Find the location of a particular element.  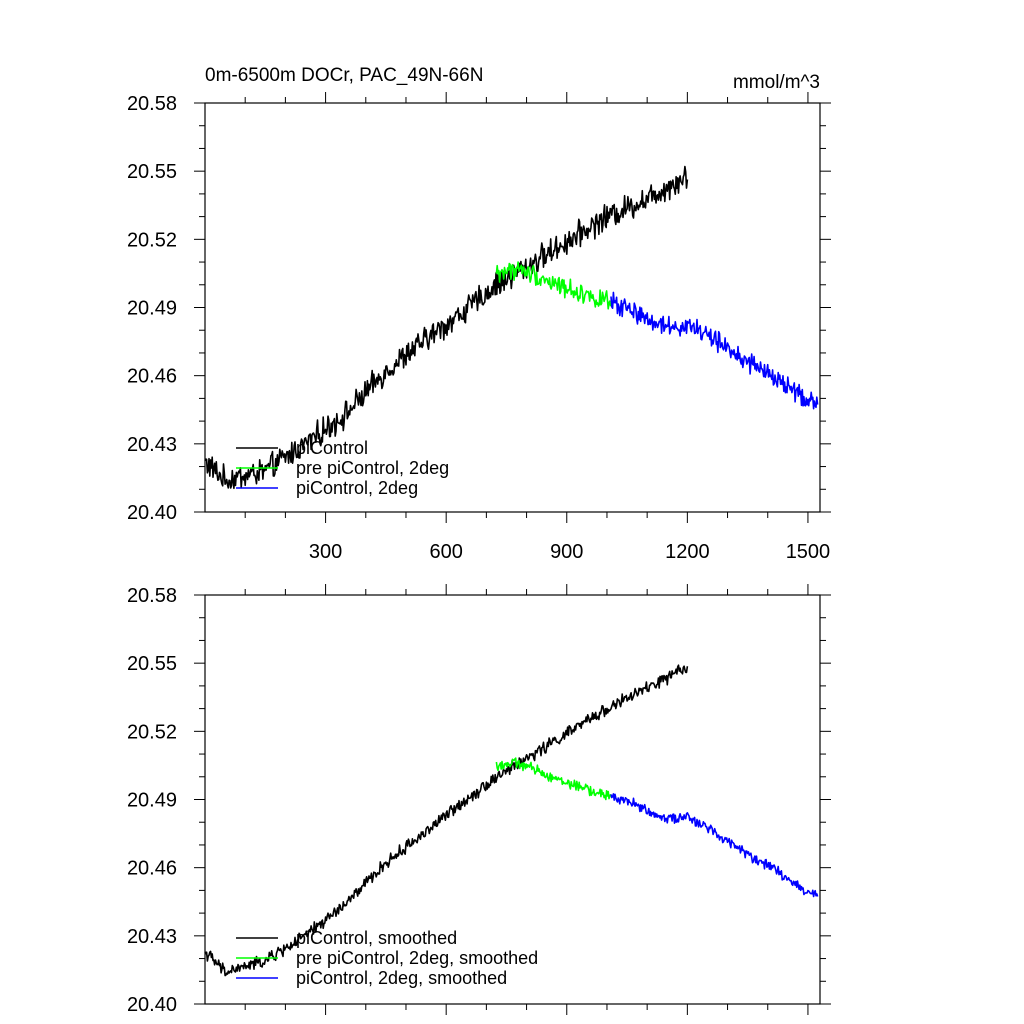

x-tick-label: 1200 is located at coordinates (687, 552).